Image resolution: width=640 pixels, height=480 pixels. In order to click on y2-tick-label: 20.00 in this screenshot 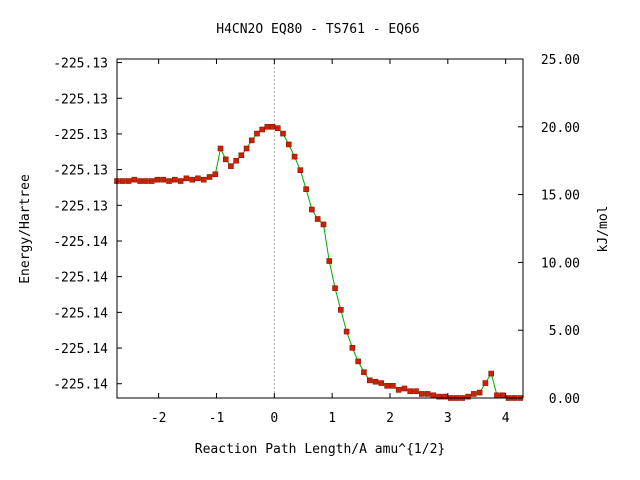, I will do `click(560, 128)`.